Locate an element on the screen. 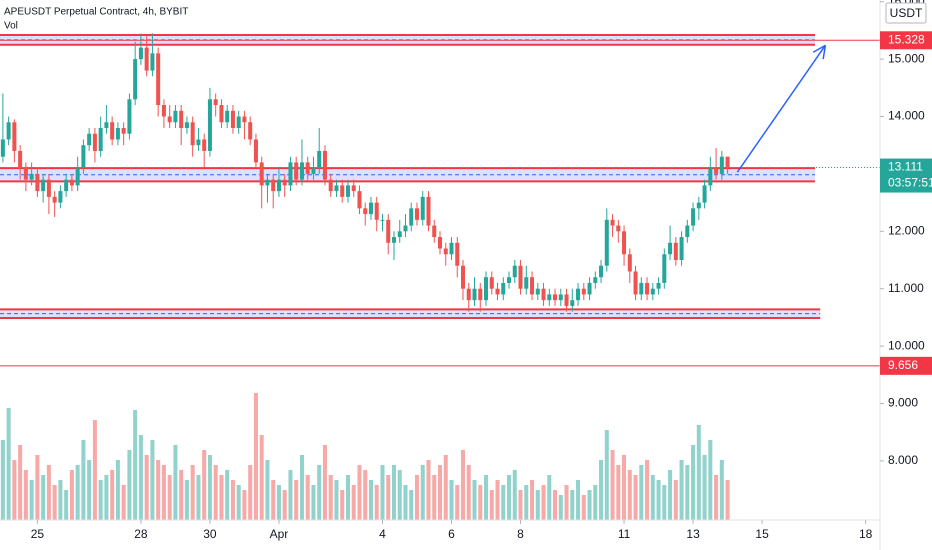 The image size is (932, 550). currency-box is located at coordinates (906, 13).